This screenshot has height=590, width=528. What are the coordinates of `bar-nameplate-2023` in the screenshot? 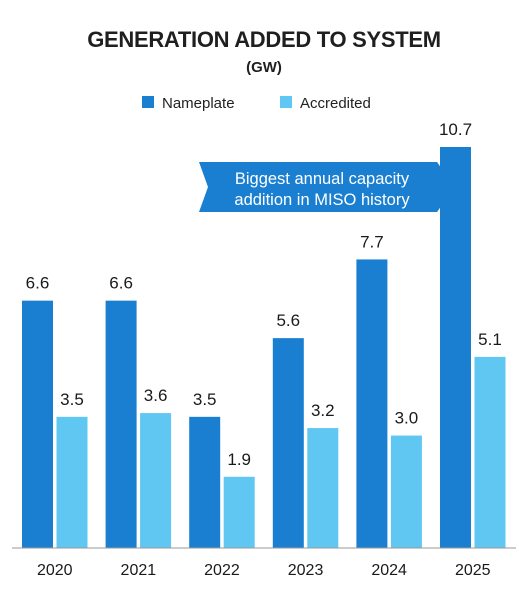 It's located at (288, 443).